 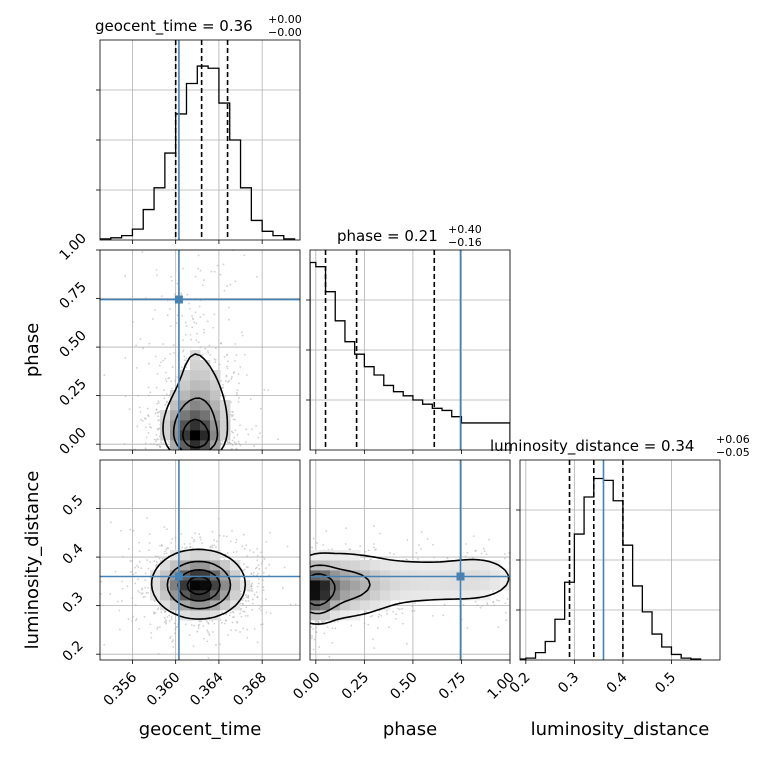 I want to click on title-luminosity-distance-main: luminosity_distance = 0.34, so click(x=592, y=446).